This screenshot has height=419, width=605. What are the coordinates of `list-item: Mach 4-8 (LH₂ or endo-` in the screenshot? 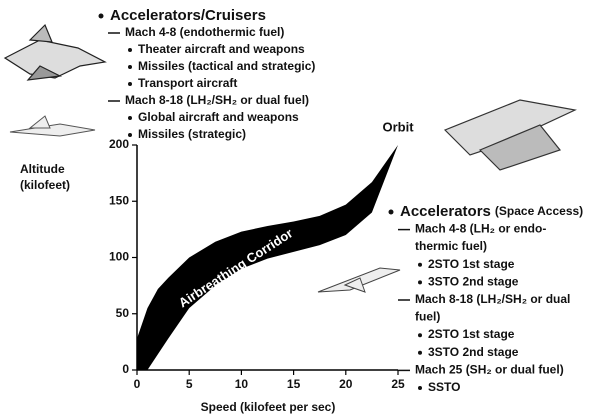 It's located at (480, 229).